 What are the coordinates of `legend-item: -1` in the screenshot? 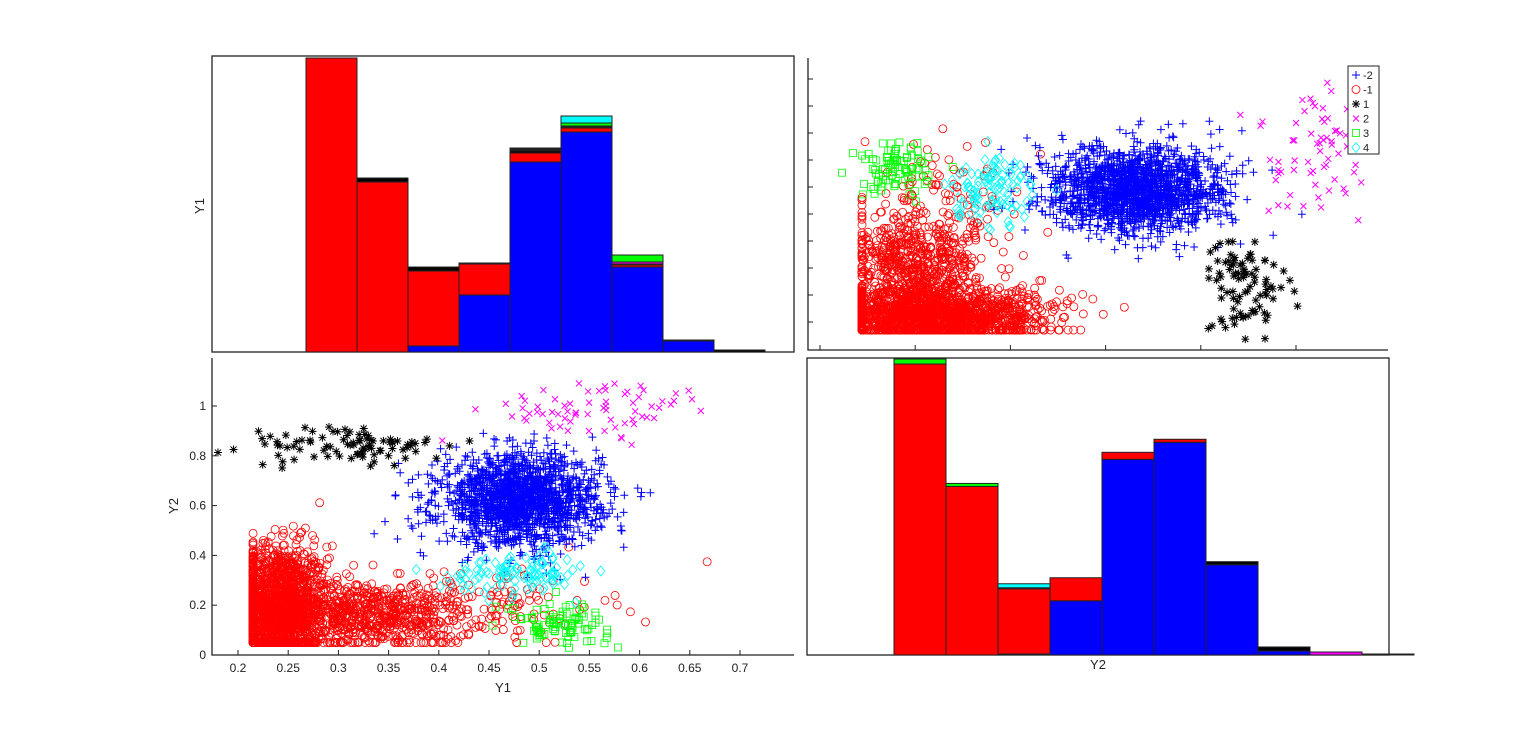 It's located at (1362, 91).